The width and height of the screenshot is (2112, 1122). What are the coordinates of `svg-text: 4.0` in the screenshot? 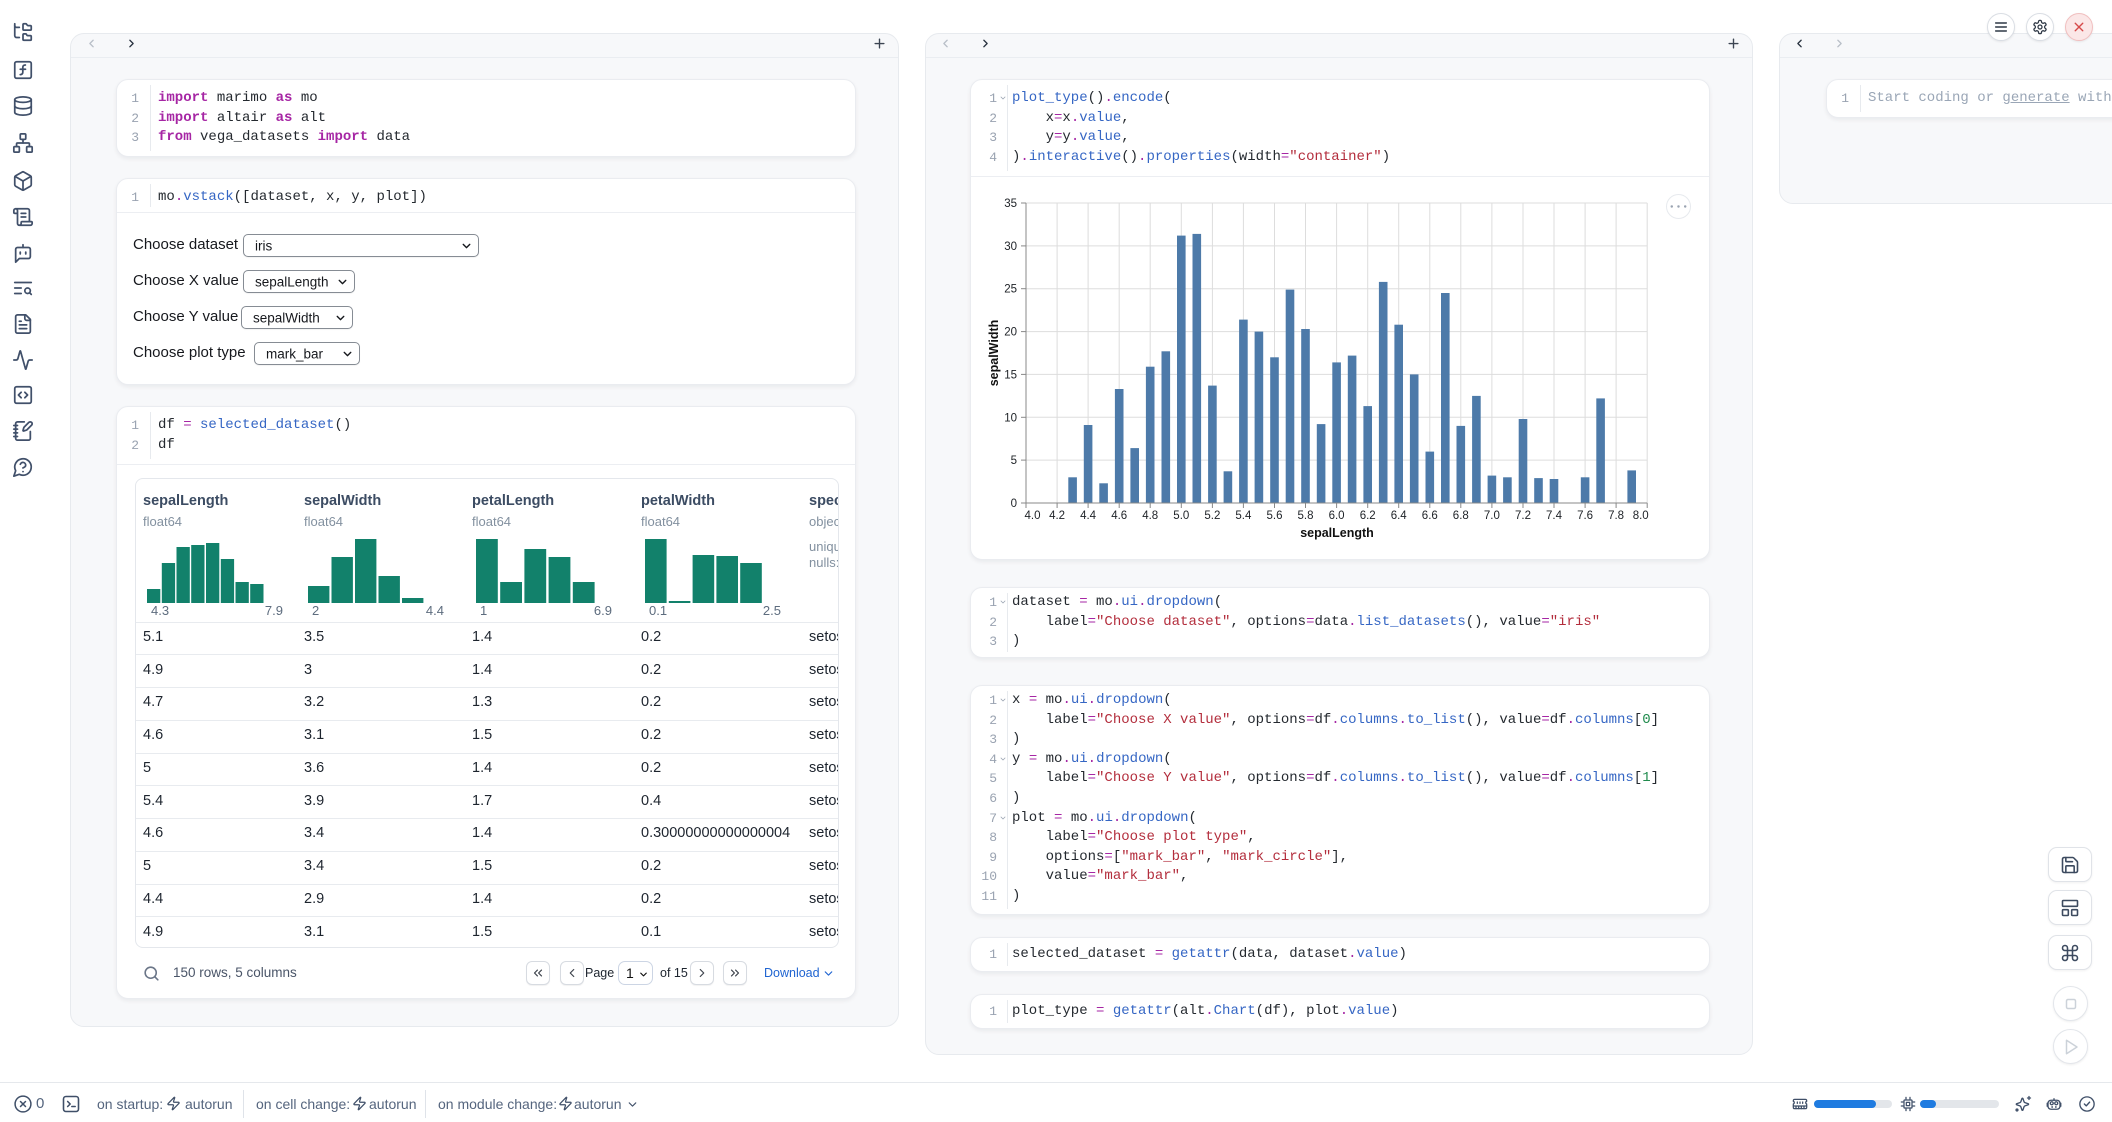 It's located at (1033, 516).